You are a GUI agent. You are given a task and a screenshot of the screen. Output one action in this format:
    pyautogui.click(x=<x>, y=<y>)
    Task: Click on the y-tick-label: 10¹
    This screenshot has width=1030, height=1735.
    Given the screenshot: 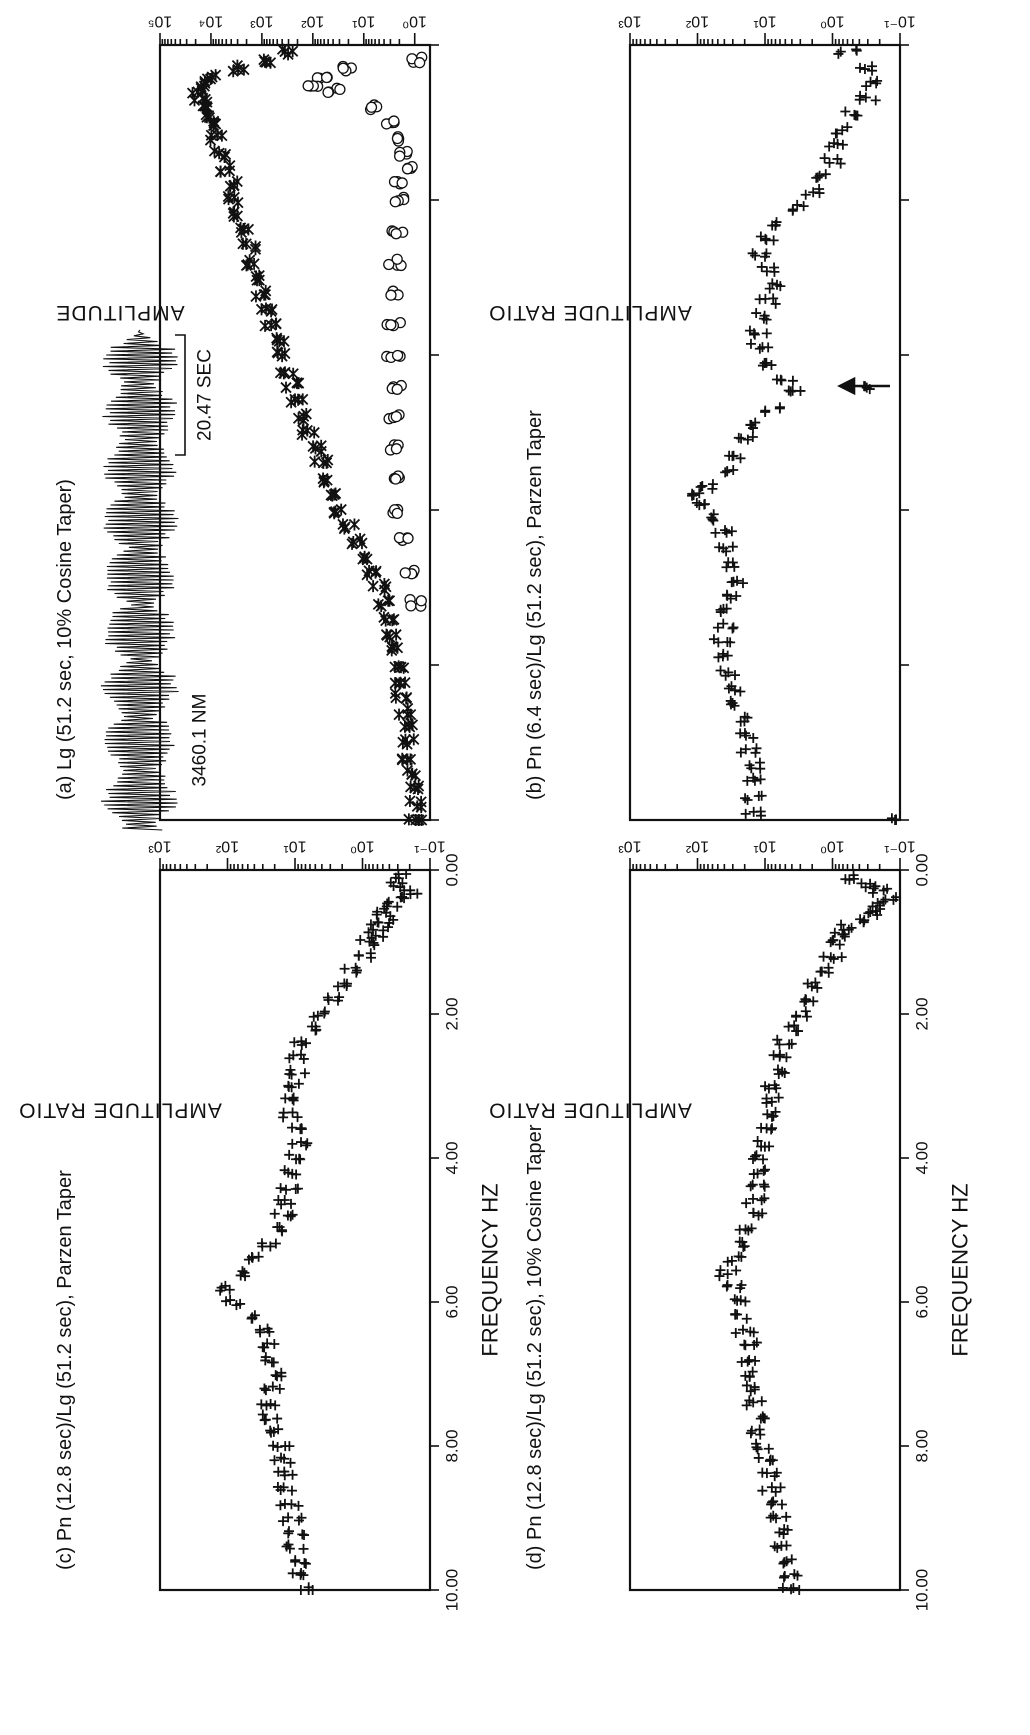 What is the action you would take?
    pyautogui.click(x=294, y=846)
    